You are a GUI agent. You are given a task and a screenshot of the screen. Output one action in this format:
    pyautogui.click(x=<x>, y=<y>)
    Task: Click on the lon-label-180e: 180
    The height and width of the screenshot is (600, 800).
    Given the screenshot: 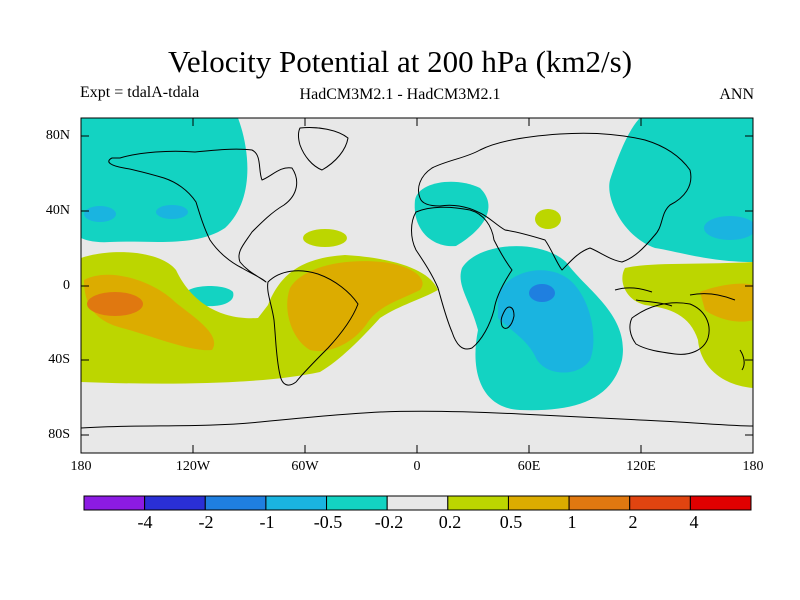 What is the action you would take?
    pyautogui.click(x=753, y=466)
    